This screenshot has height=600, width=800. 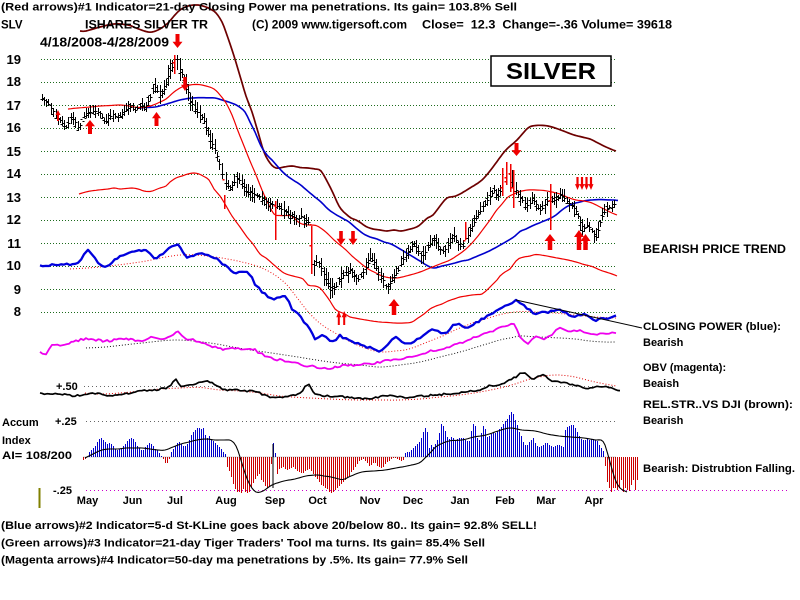 What do you see at coordinates (14, 265) in the screenshot?
I see `svg-text: 10` at bounding box center [14, 265].